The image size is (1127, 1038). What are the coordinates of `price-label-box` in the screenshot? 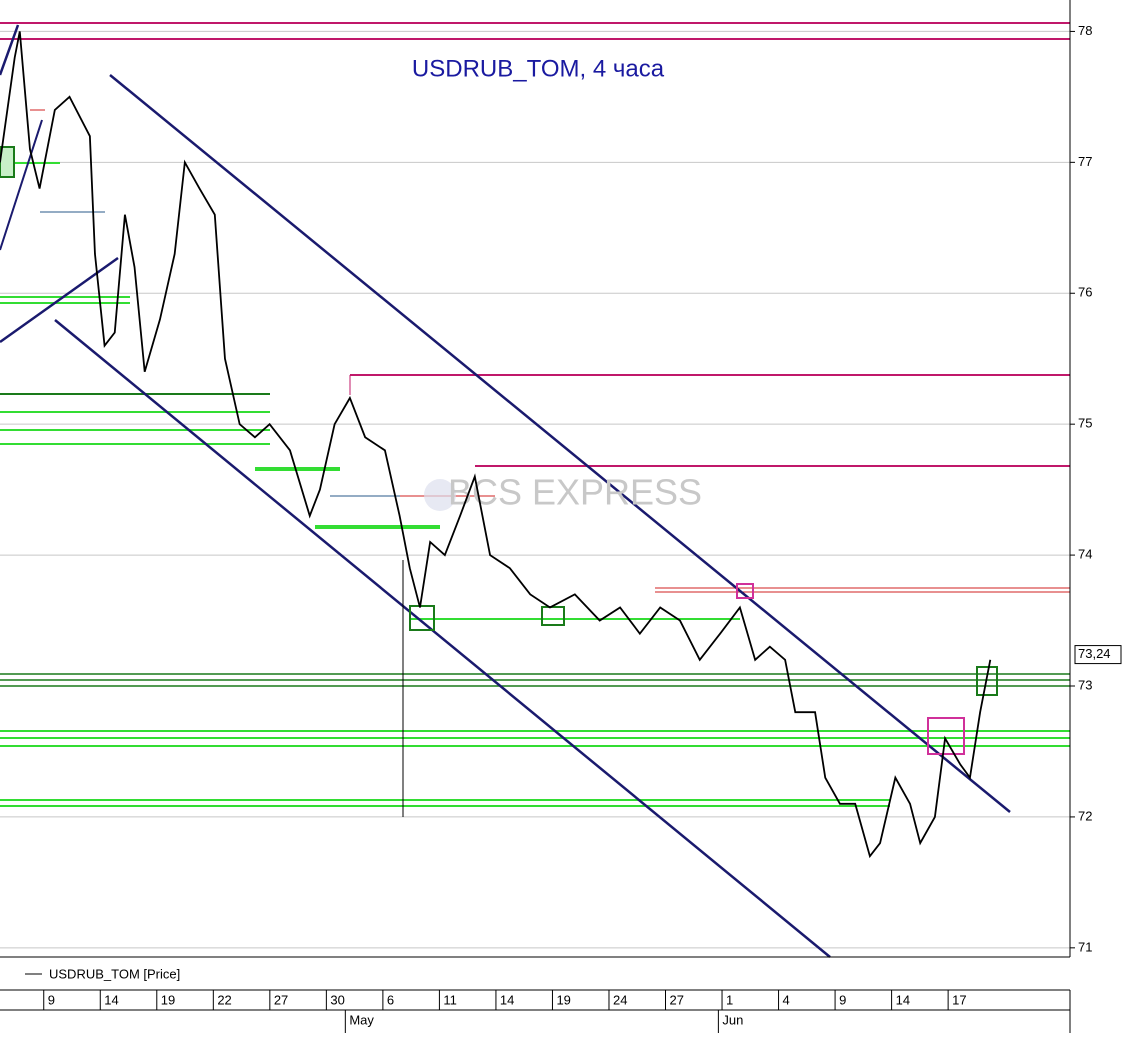 It's located at (1098, 655).